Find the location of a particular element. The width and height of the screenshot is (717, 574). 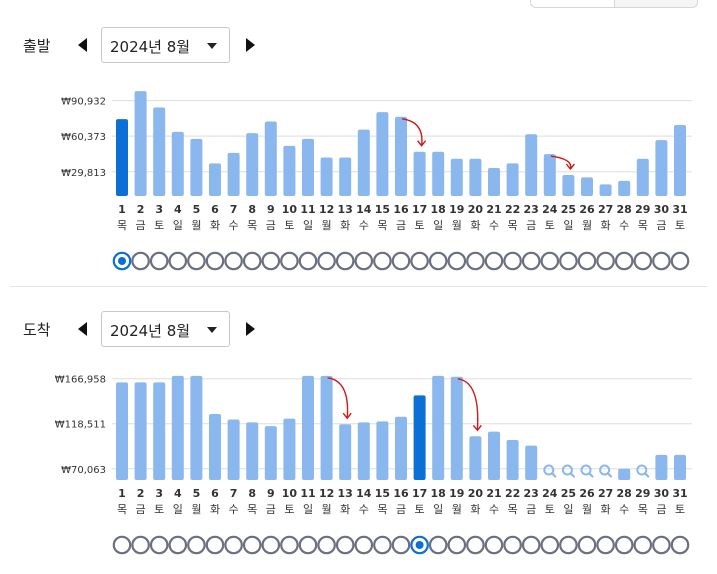

top-tab-right is located at coordinates (656, 4).